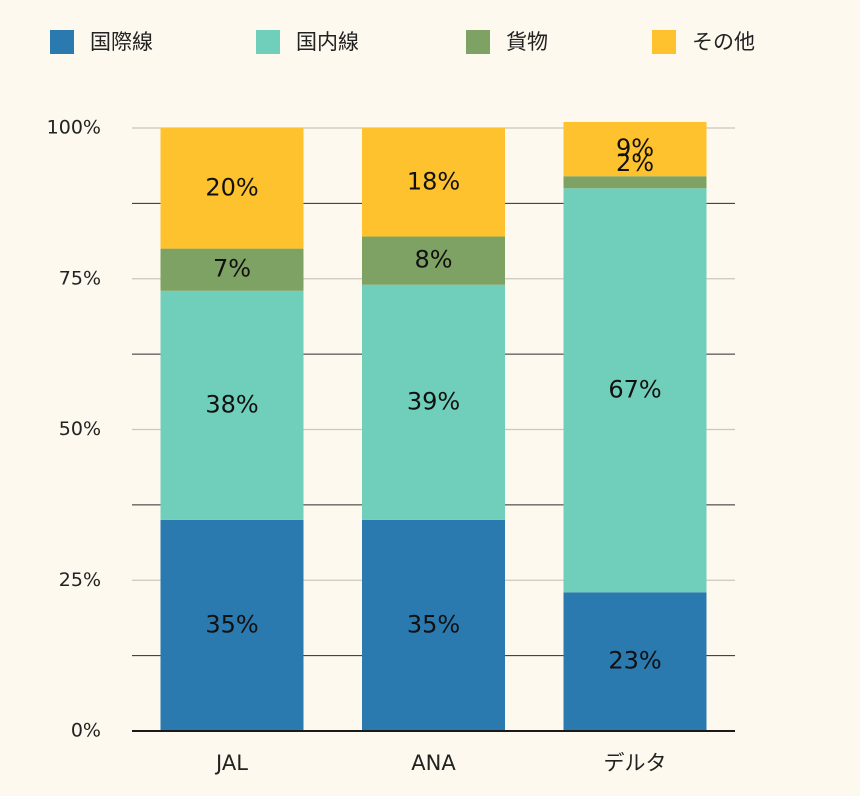  Describe the element at coordinates (723, 42) in the screenshot. I see `legend-label: その他` at that location.